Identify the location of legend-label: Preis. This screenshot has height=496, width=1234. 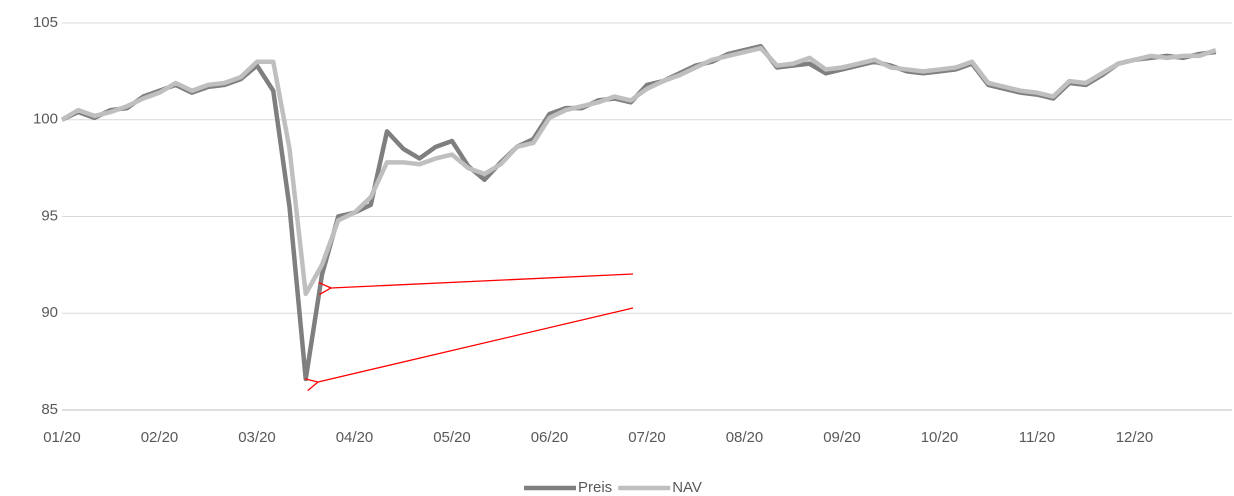
(595, 487).